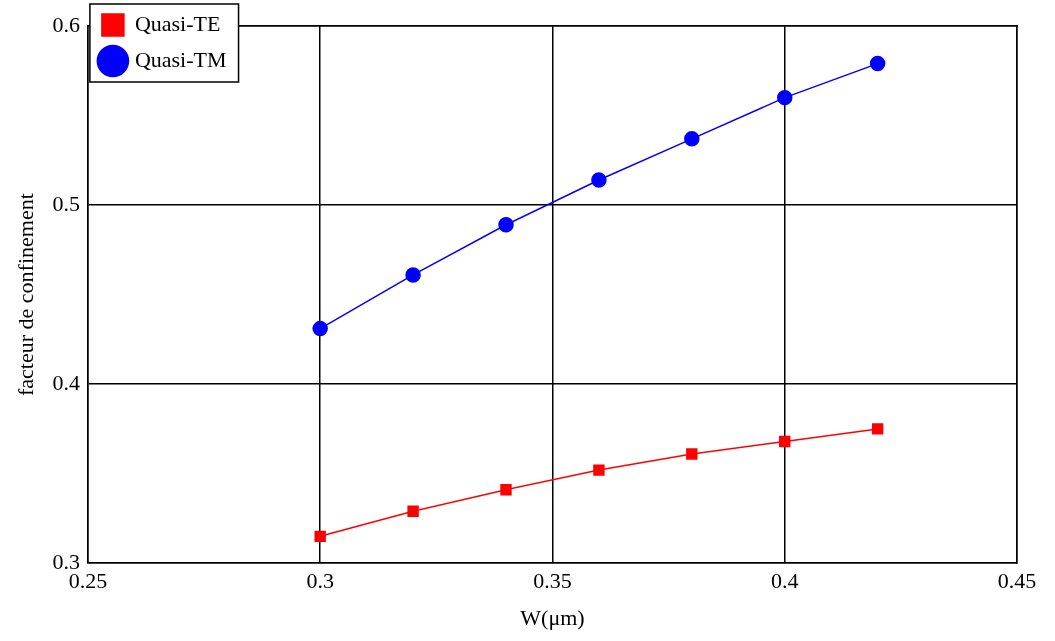 This screenshot has width=1055, height=641. Describe the element at coordinates (66, 382) in the screenshot. I see `y-tick-label: 0.4` at that location.